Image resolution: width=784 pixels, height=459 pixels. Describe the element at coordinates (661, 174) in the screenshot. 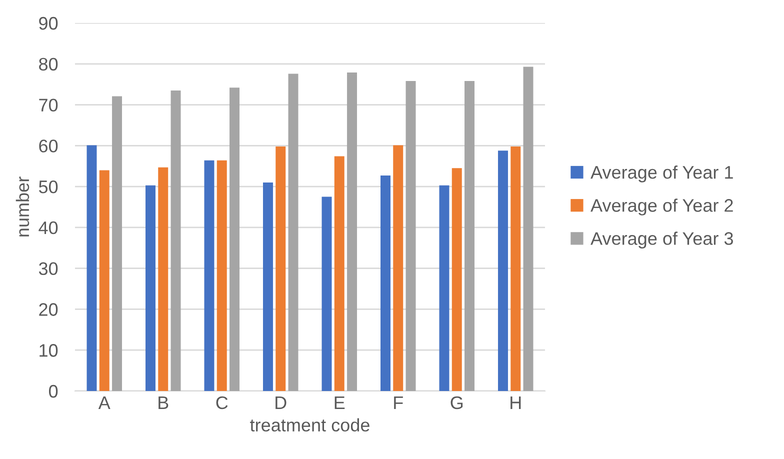

I see `legend-label: Average of Year 1` at that location.